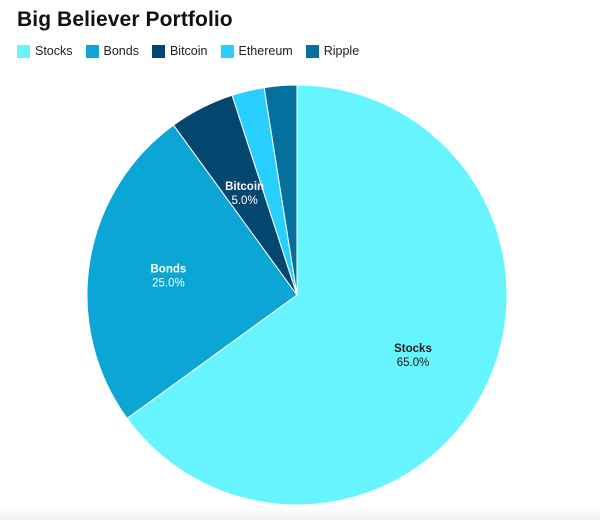  Describe the element at coordinates (413, 363) in the screenshot. I see `slice-value-stocks: 65.0%` at that location.